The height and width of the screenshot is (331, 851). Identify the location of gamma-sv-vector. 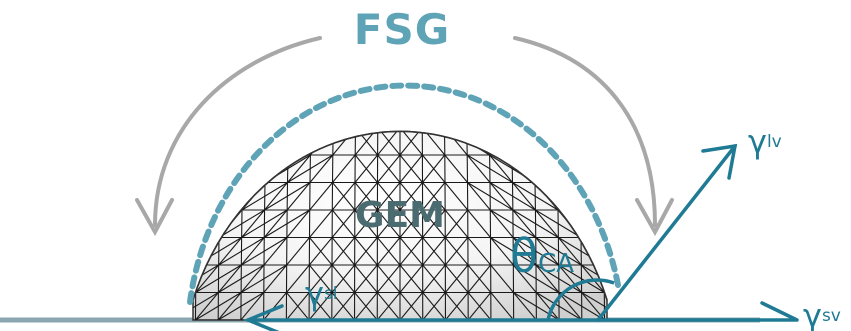
(697, 311).